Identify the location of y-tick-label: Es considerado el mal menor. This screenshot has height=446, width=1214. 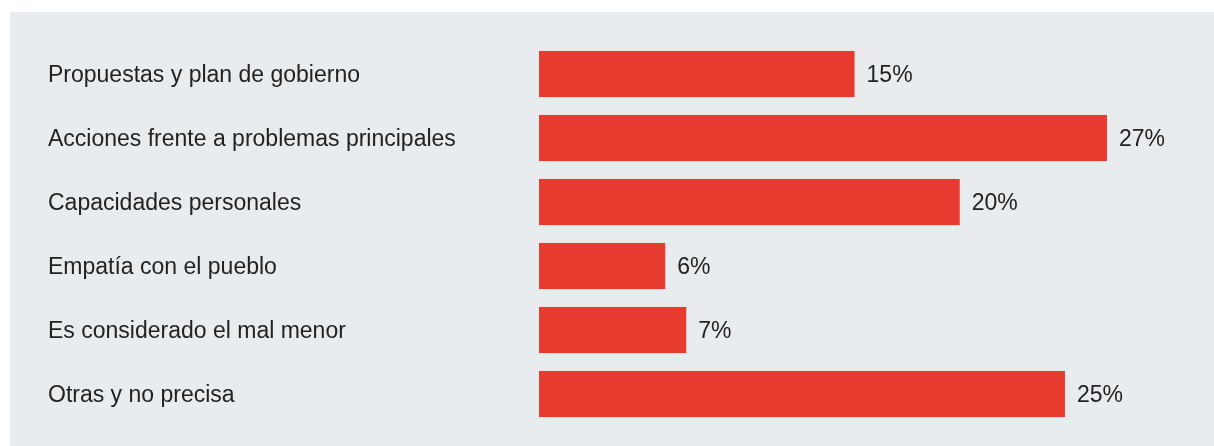
(197, 330).